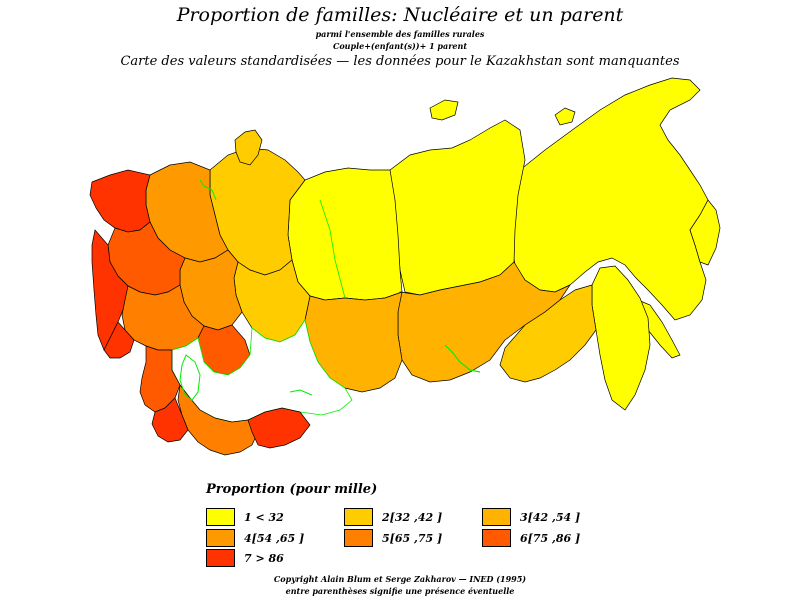  Describe the element at coordinates (332, 249) in the screenshot. I see `ob-river` at that location.